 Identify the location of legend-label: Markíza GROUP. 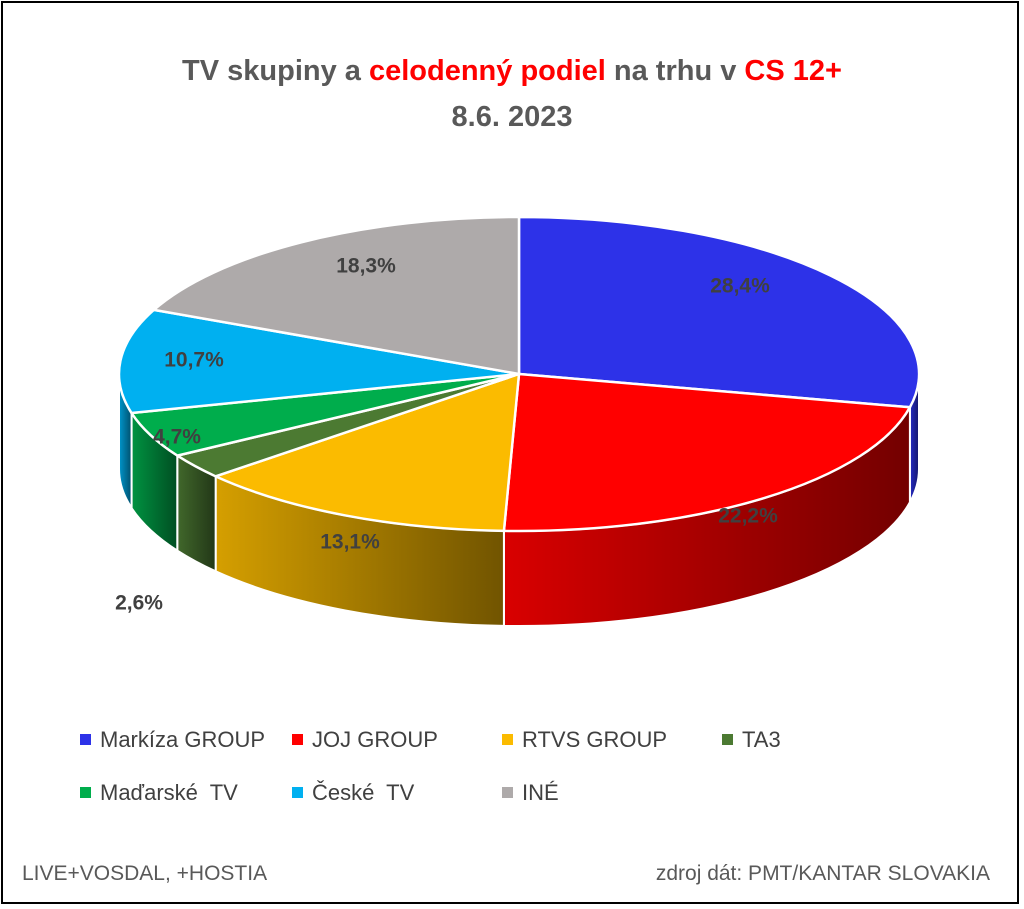
(183, 739).